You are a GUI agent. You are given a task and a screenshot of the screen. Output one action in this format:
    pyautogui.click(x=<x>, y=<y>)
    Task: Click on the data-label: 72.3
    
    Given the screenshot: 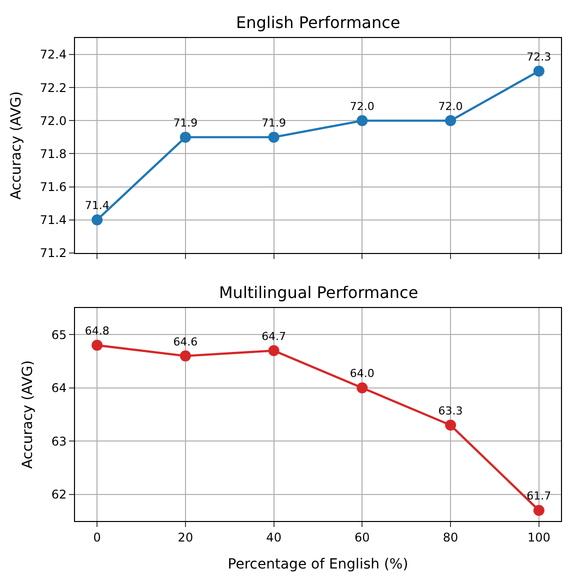 What is the action you would take?
    pyautogui.click(x=539, y=57)
    